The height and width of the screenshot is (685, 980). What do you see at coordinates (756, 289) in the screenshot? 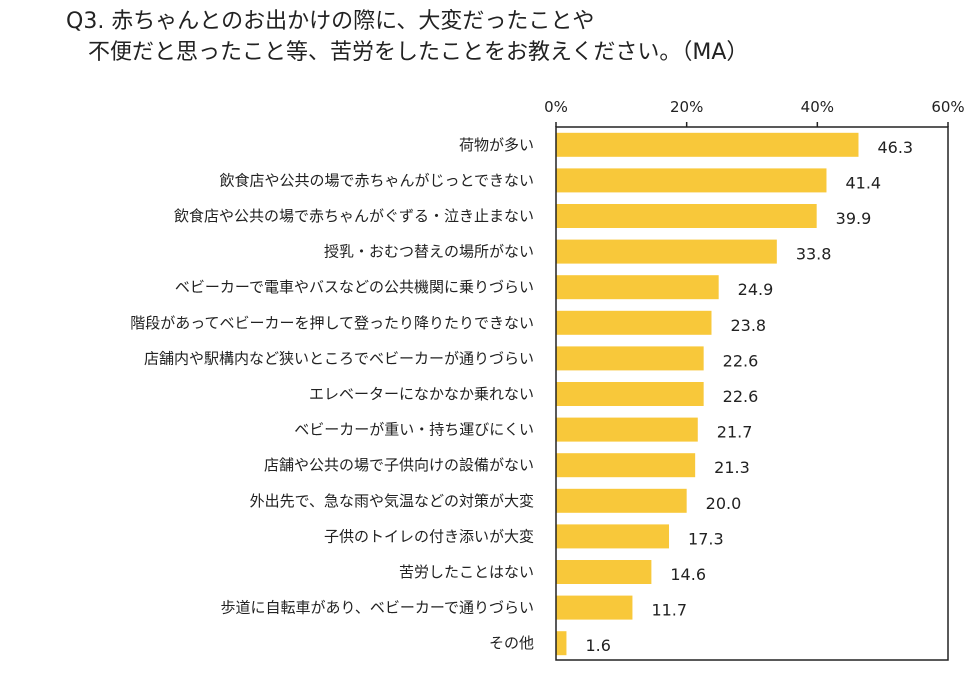
I see `value-label: 24.9` at bounding box center [756, 289].